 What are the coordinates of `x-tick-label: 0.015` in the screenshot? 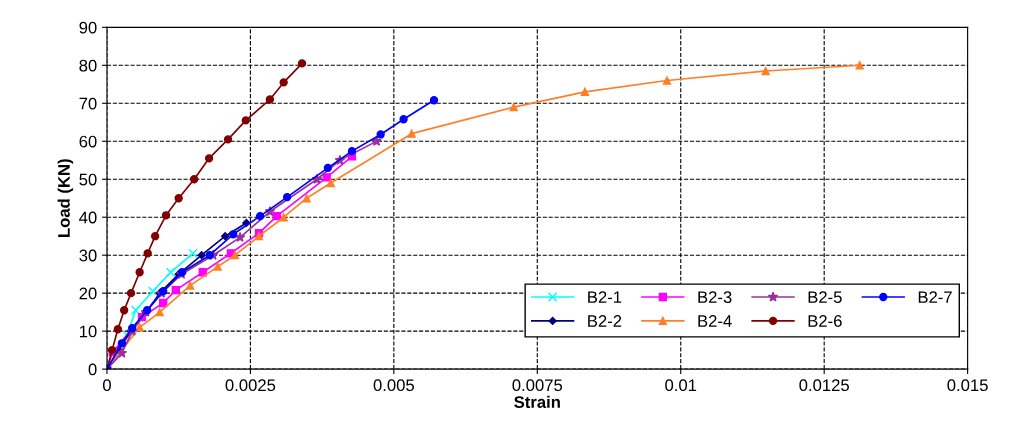 It's located at (967, 385).